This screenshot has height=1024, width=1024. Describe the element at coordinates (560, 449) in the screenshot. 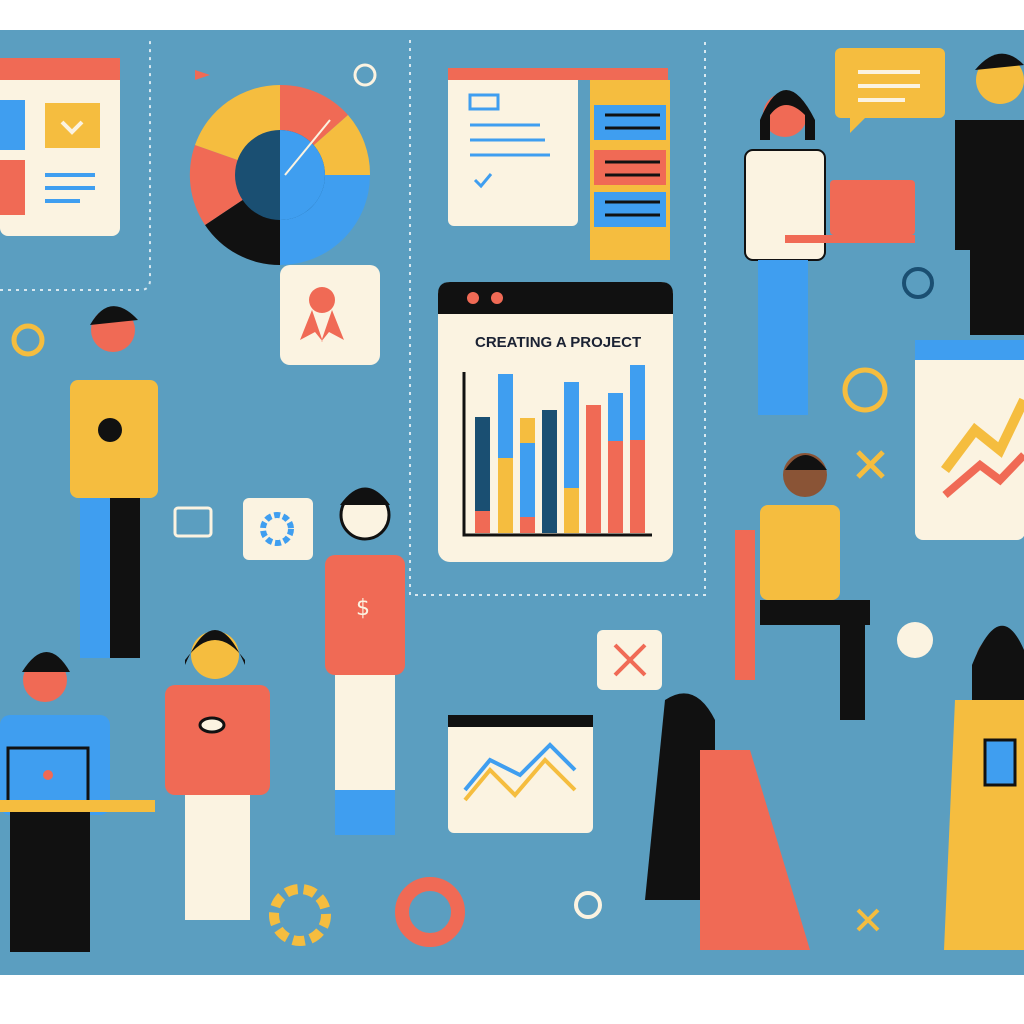

I see `bar-graphics` at that location.